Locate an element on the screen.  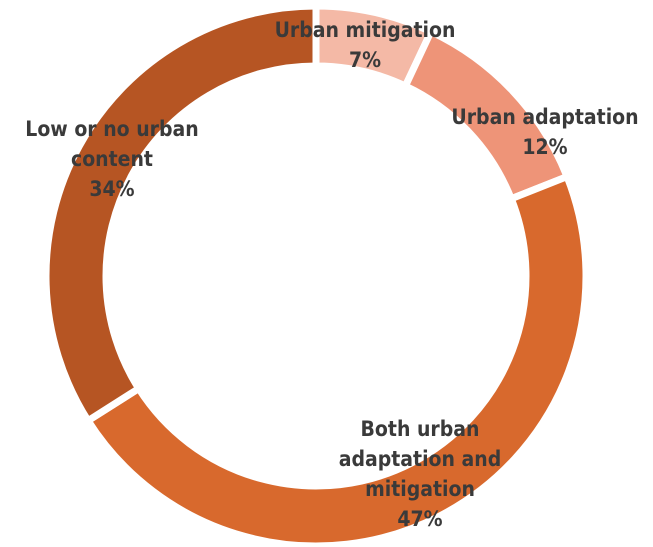
slice-value-label: 47% is located at coordinates (419, 519).